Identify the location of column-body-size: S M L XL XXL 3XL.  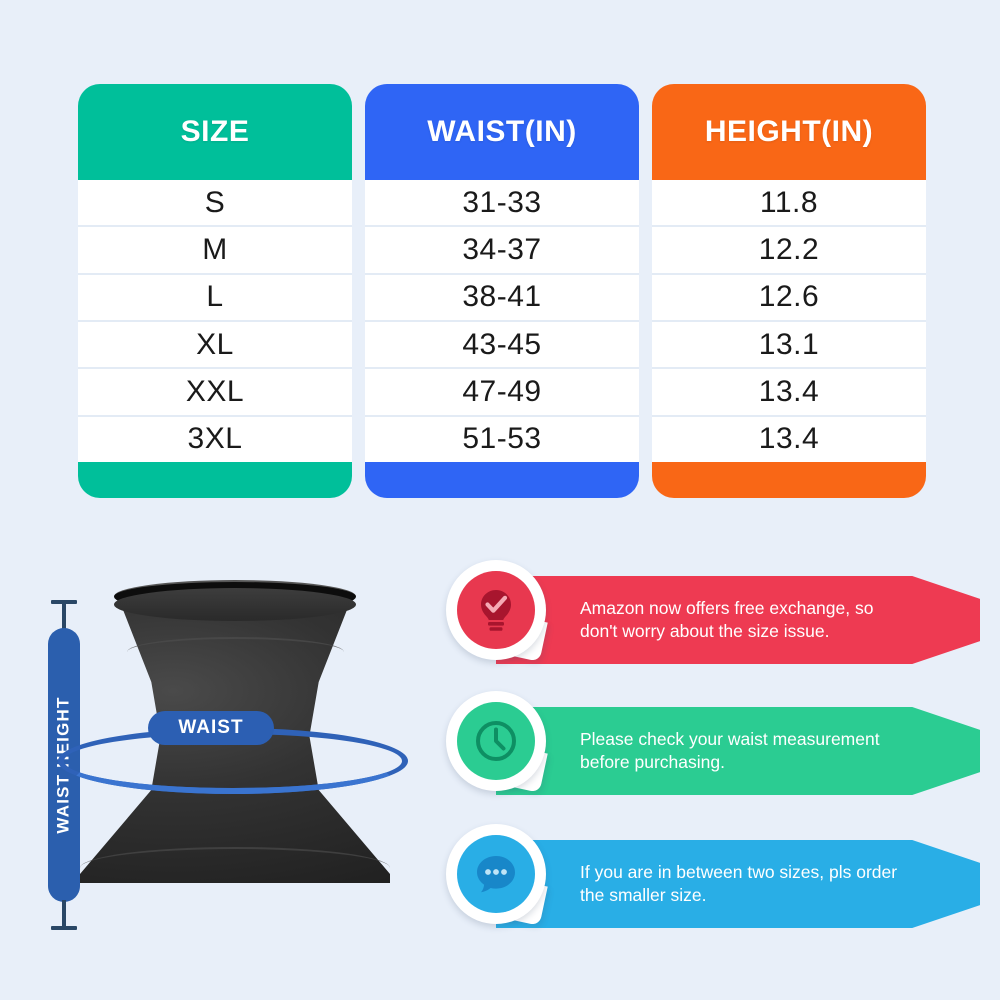
(215, 321).